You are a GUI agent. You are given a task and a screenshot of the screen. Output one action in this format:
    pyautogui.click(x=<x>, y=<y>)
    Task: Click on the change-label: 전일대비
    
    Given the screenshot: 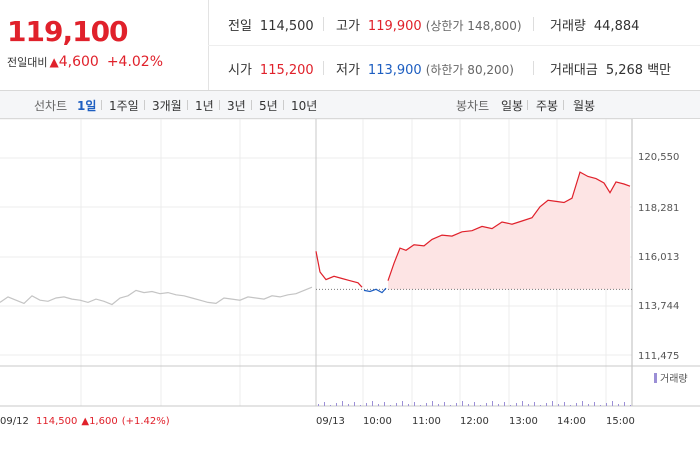 What is the action you would take?
    pyautogui.click(x=27, y=62)
    